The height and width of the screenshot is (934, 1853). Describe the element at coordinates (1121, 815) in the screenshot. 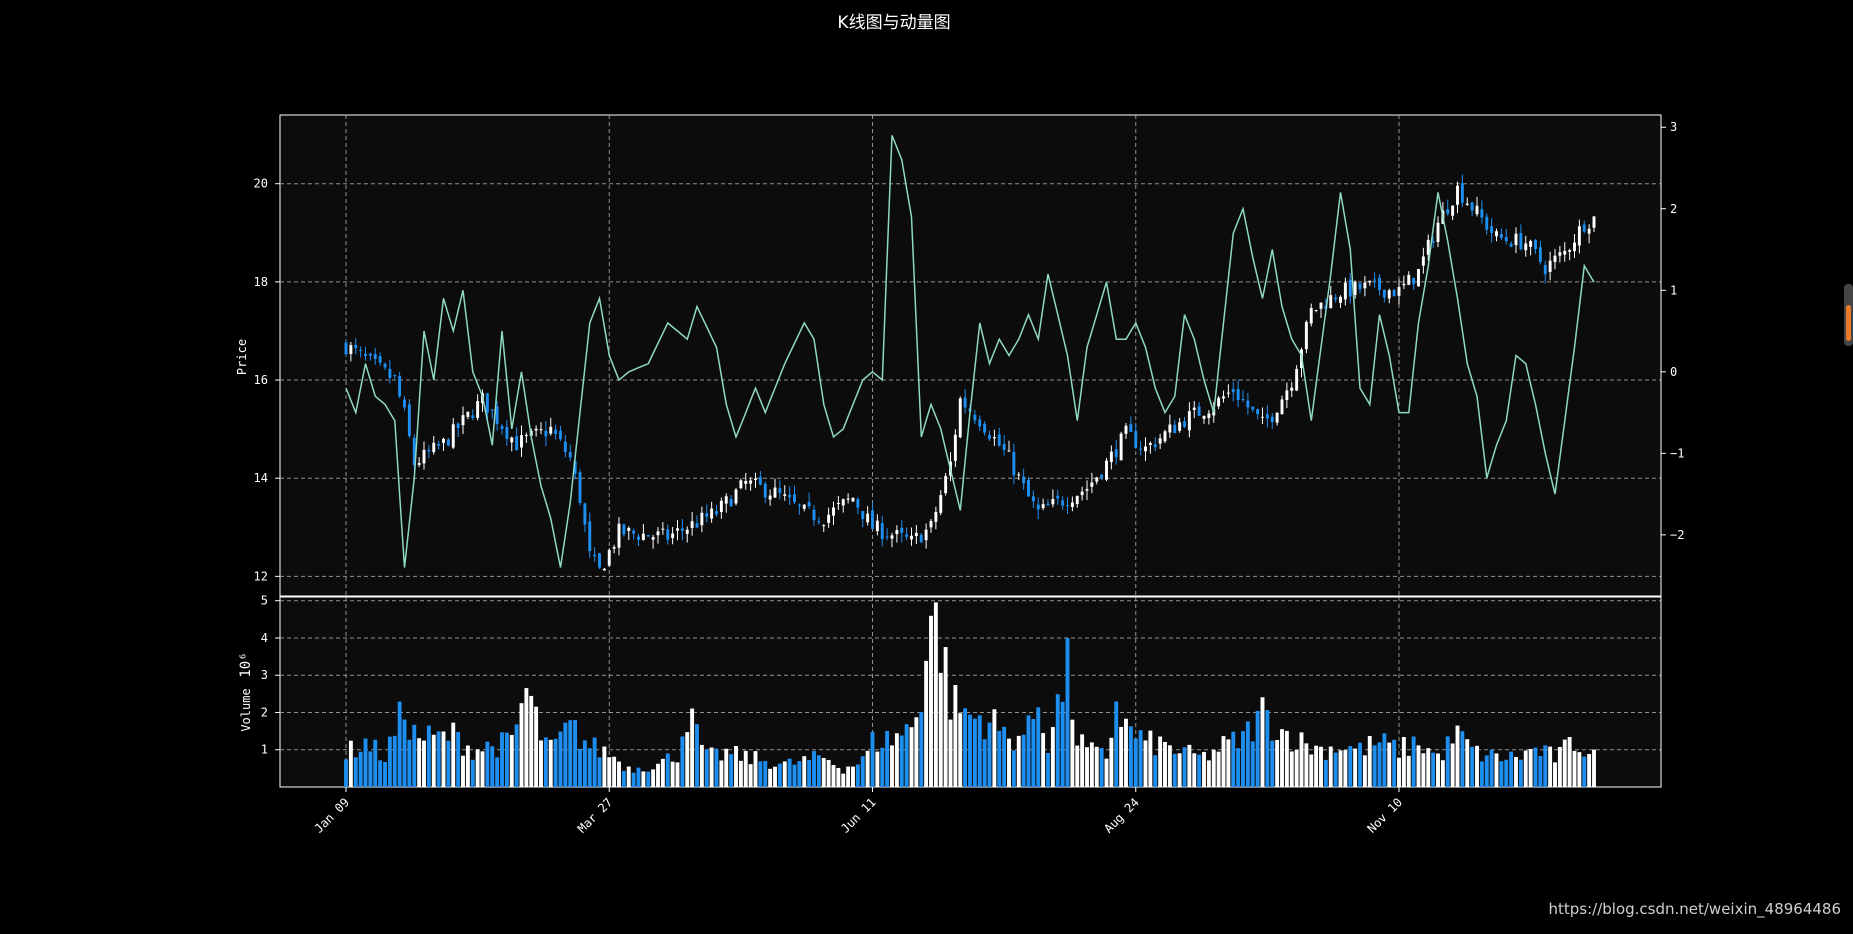

I see `x-tick-label: Aug 24` at that location.